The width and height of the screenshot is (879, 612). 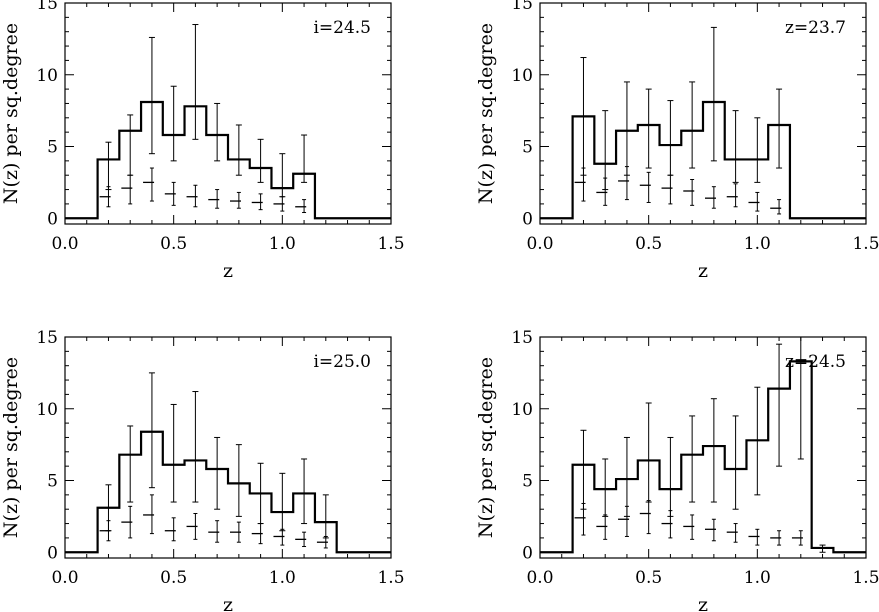 I want to click on panel-label: i=24.5, so click(x=342, y=28).